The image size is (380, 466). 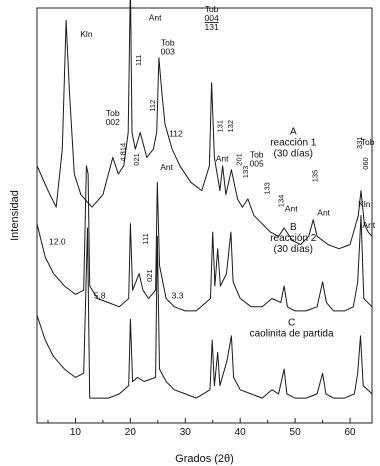 I want to click on y-axis-label: Intensidad, so click(x=15, y=215).